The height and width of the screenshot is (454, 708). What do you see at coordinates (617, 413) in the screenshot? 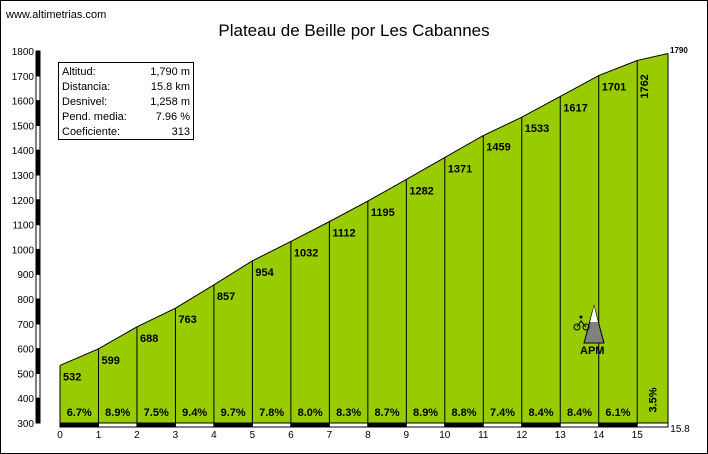
I see `gradient-label: 6.1%` at bounding box center [617, 413].